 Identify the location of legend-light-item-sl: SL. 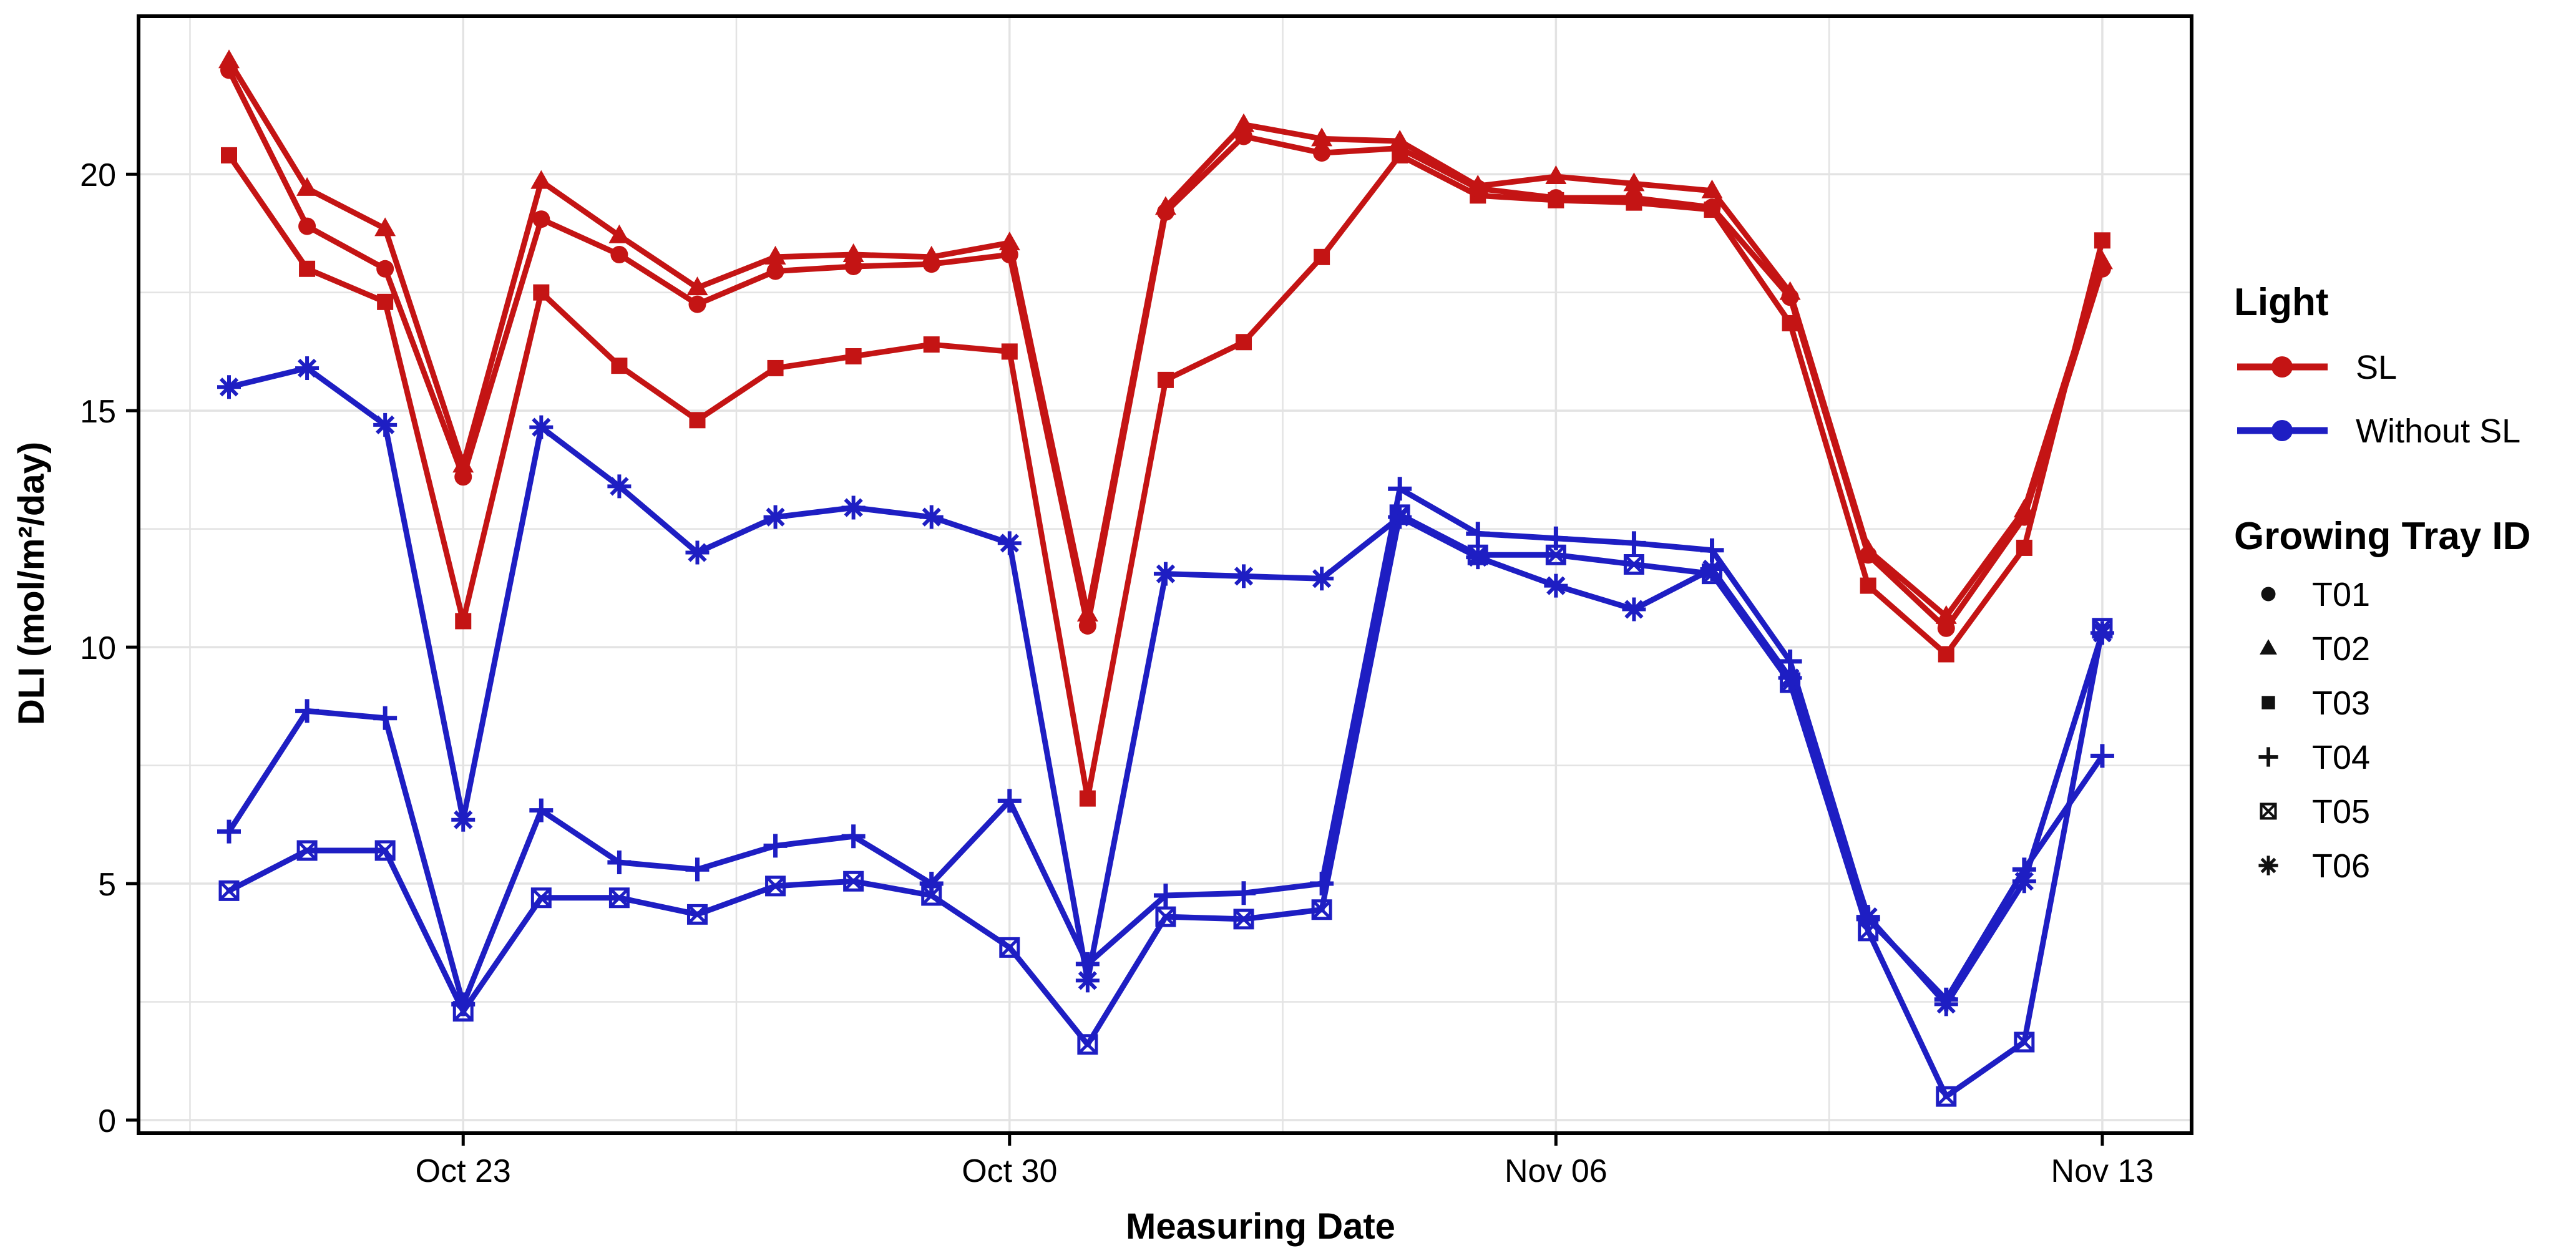
(2317, 367).